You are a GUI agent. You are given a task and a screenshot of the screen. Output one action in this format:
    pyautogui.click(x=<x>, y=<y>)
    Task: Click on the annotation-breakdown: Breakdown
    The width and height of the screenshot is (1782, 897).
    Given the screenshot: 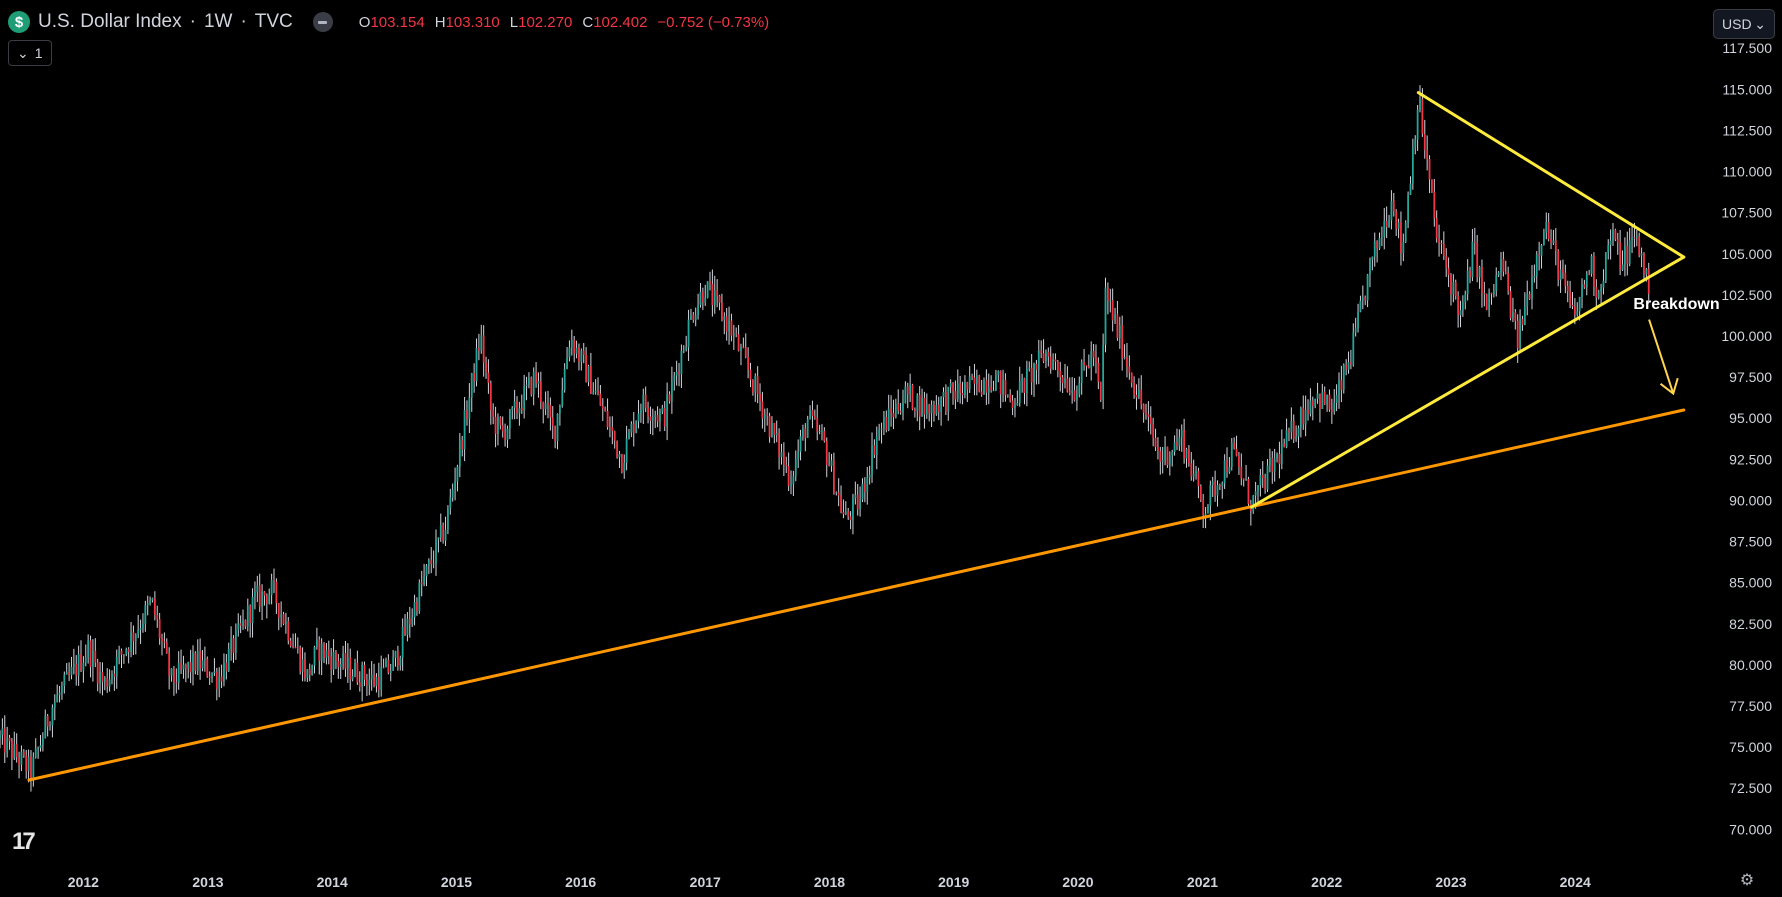 What is the action you would take?
    pyautogui.click(x=1676, y=304)
    